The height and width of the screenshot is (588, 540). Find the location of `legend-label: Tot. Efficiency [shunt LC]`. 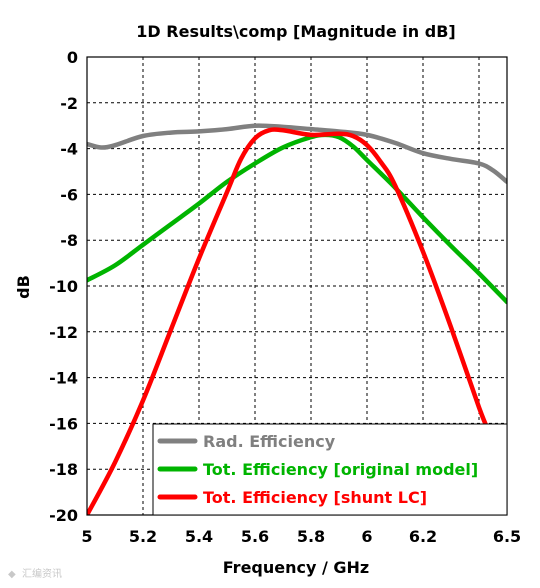

legend-label: Tot. Efficiency [shunt LC] is located at coordinates (315, 497).